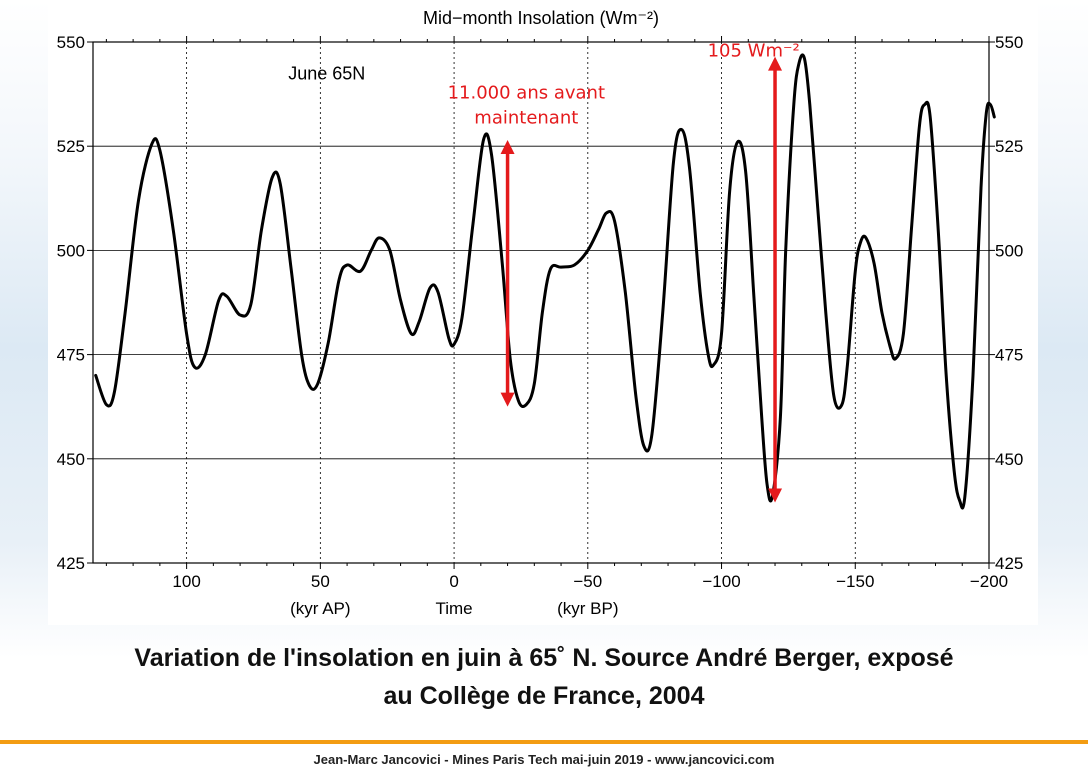 The width and height of the screenshot is (1088, 774). I want to click on annotation-label-1-line-1: 11.000 ans avant, so click(526, 92).